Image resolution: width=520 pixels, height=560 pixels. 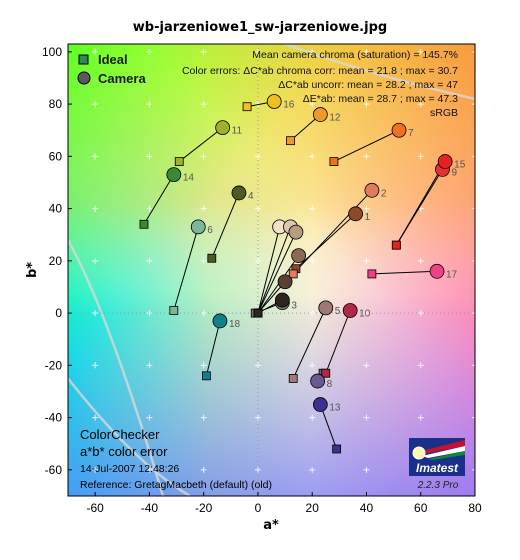 I want to click on stat-mean-chroma: Mean camera chroma (saturation) = 145.7%, so click(x=355, y=55).